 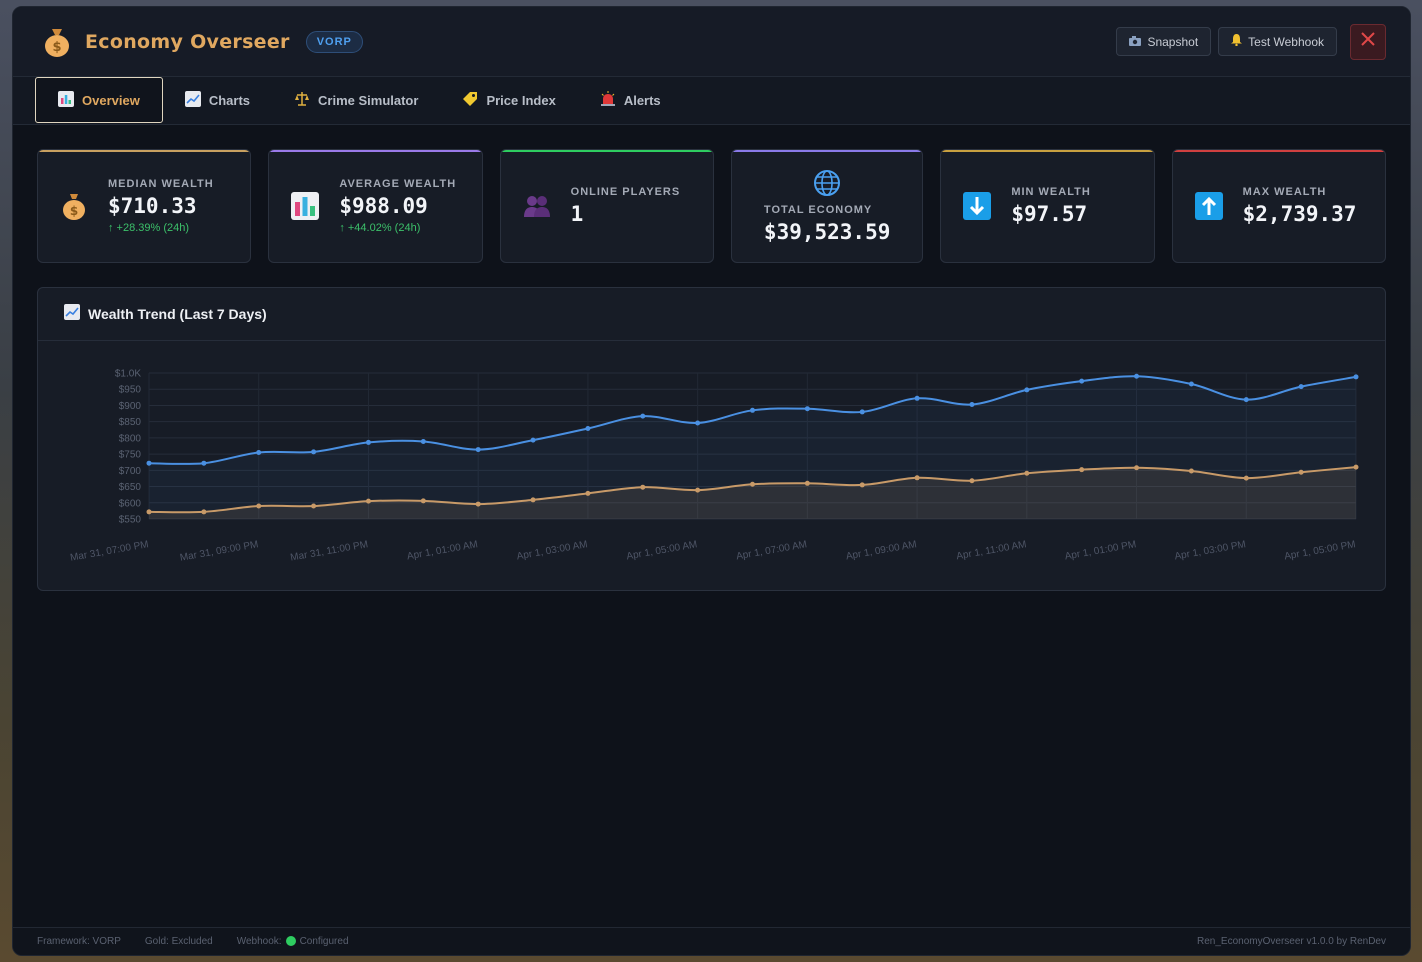 I want to click on tab-label: Overview, so click(x=111, y=100).